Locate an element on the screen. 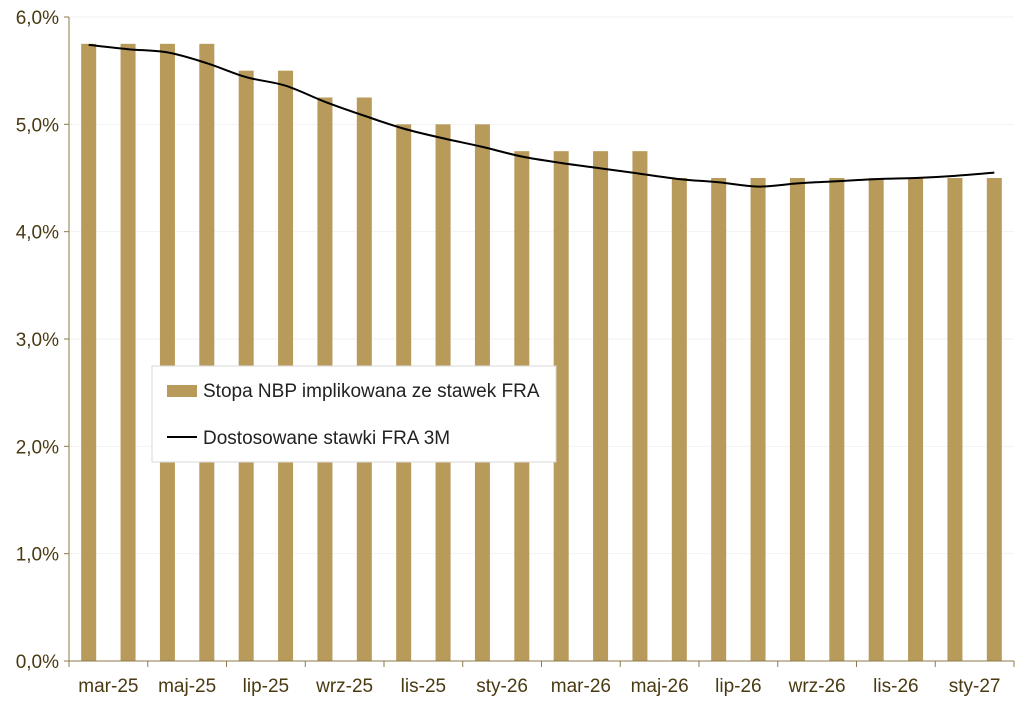 Image resolution: width=1033 pixels, height=703 pixels. legend-bar-swatch is located at coordinates (182, 391).